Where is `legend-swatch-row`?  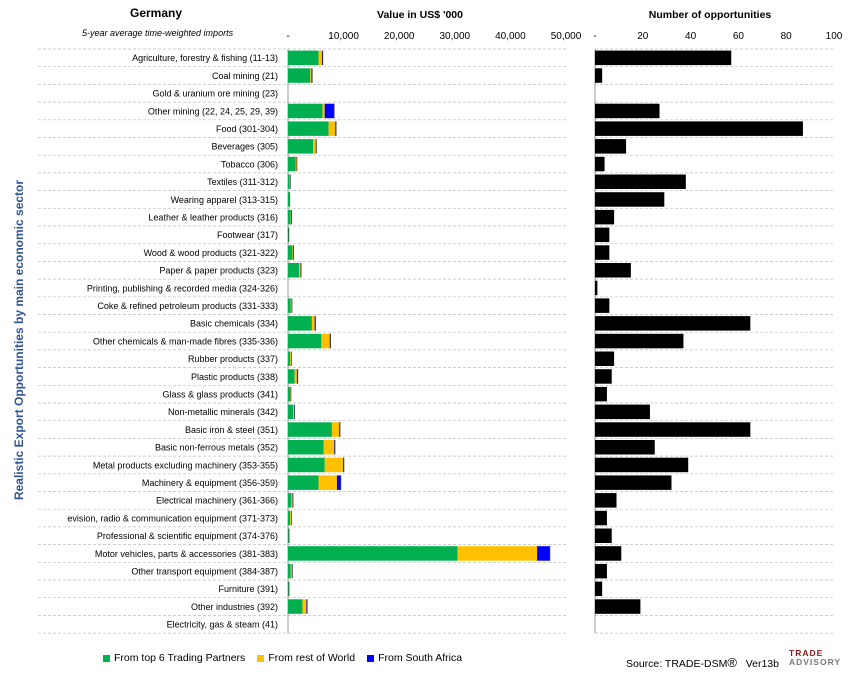 legend-swatch-row is located at coordinates (261, 658).